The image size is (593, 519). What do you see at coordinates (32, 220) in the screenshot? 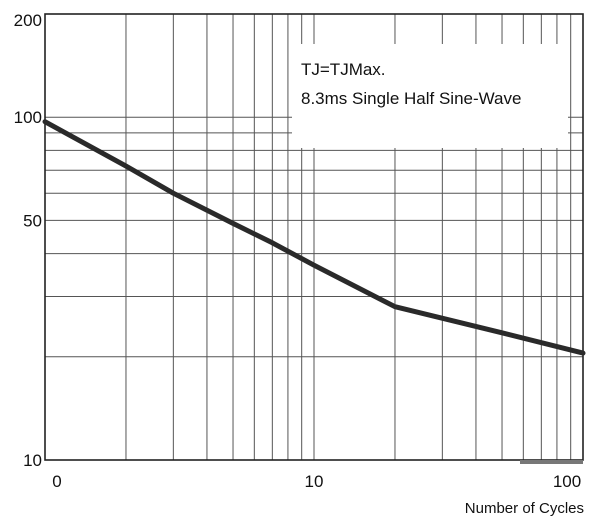
I see `y-tick-label: 50` at bounding box center [32, 220].